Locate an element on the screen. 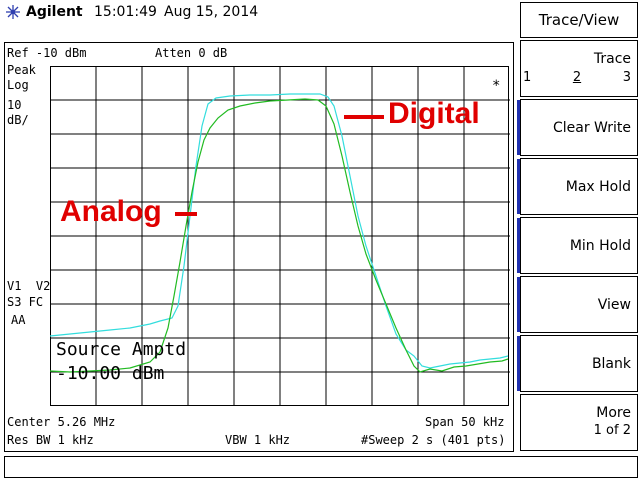  clear-write-softkey: Clear Write is located at coordinates (577, 127).